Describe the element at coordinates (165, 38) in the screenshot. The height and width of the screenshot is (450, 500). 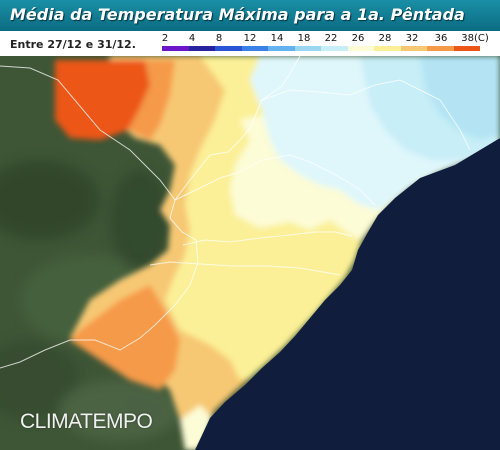
I see `legend-tick: 2` at that location.